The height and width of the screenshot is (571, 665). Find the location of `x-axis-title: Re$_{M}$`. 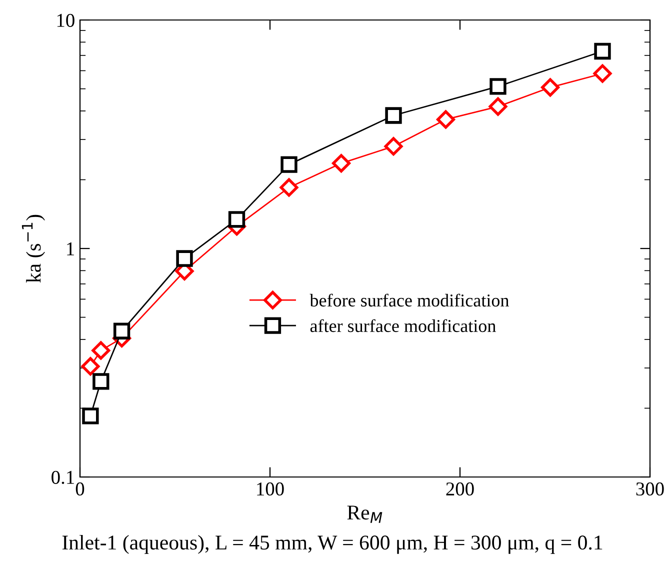

x-axis-title: Re$_{M}$ is located at coordinates (364, 514).